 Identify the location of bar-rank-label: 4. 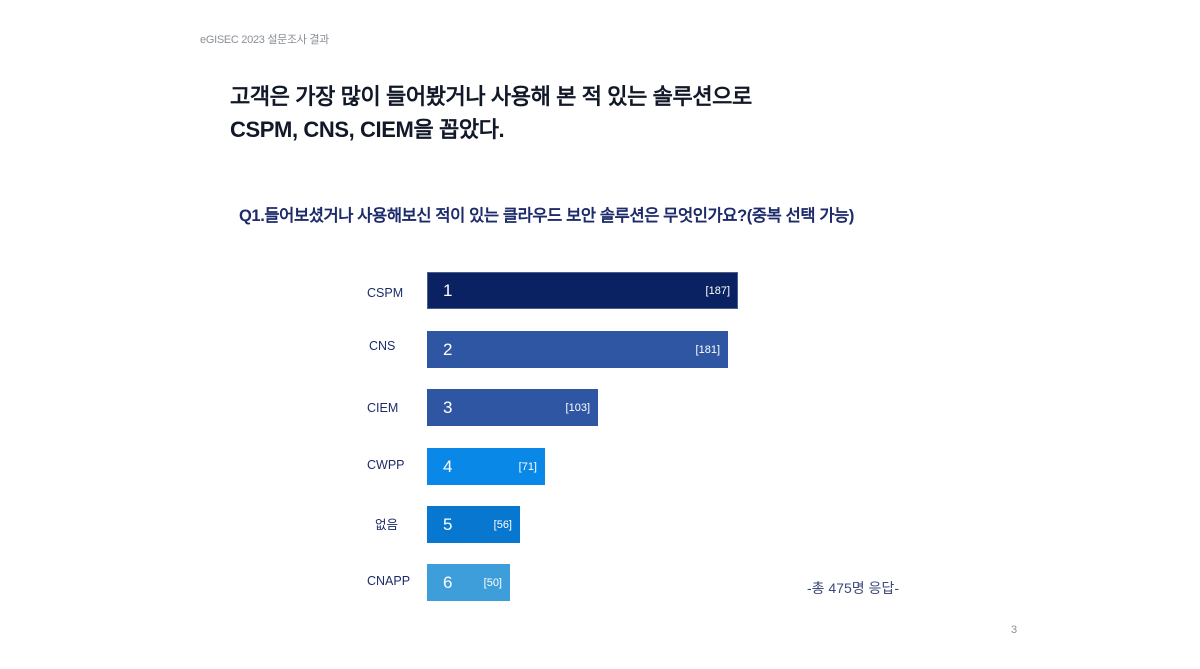
(448, 466).